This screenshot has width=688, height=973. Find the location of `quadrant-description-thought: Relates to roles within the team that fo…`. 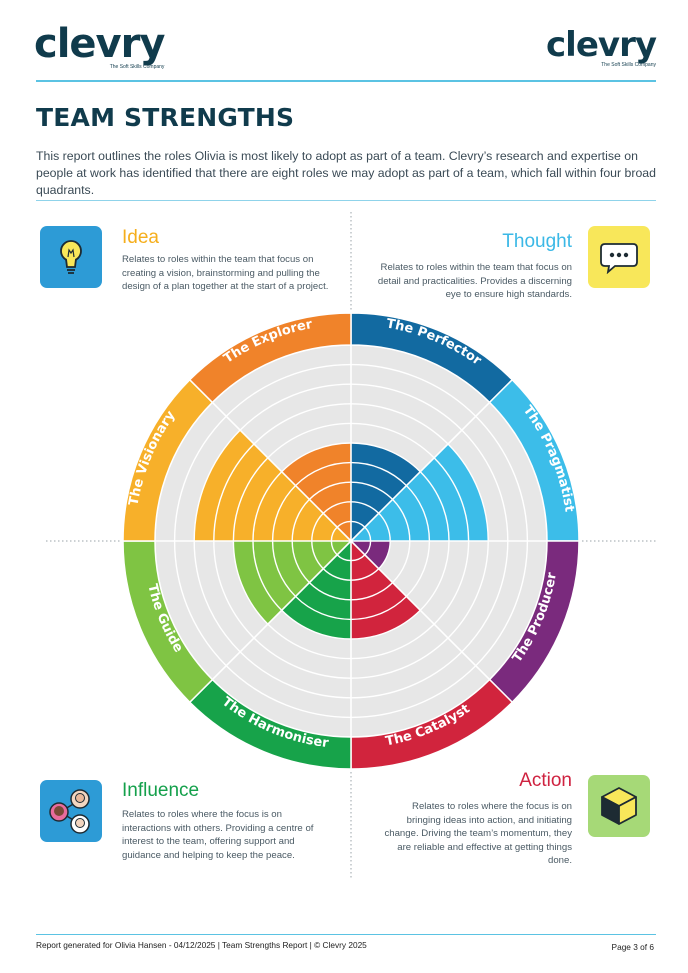

quadrant-description-thought: Relates to roles within the team that fo… is located at coordinates (474, 281).